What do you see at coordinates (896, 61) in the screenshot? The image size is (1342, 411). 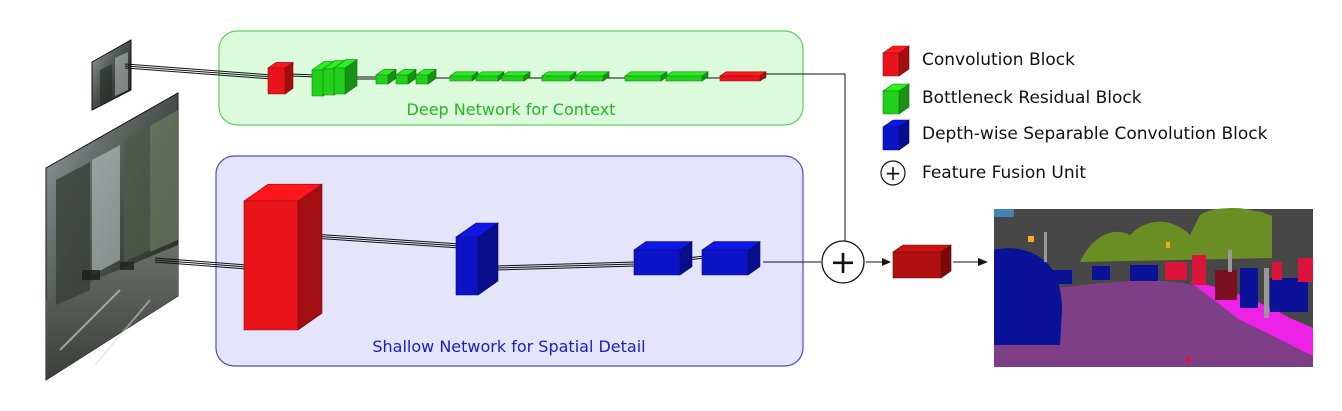 I see `convolution-block-icon` at bounding box center [896, 61].